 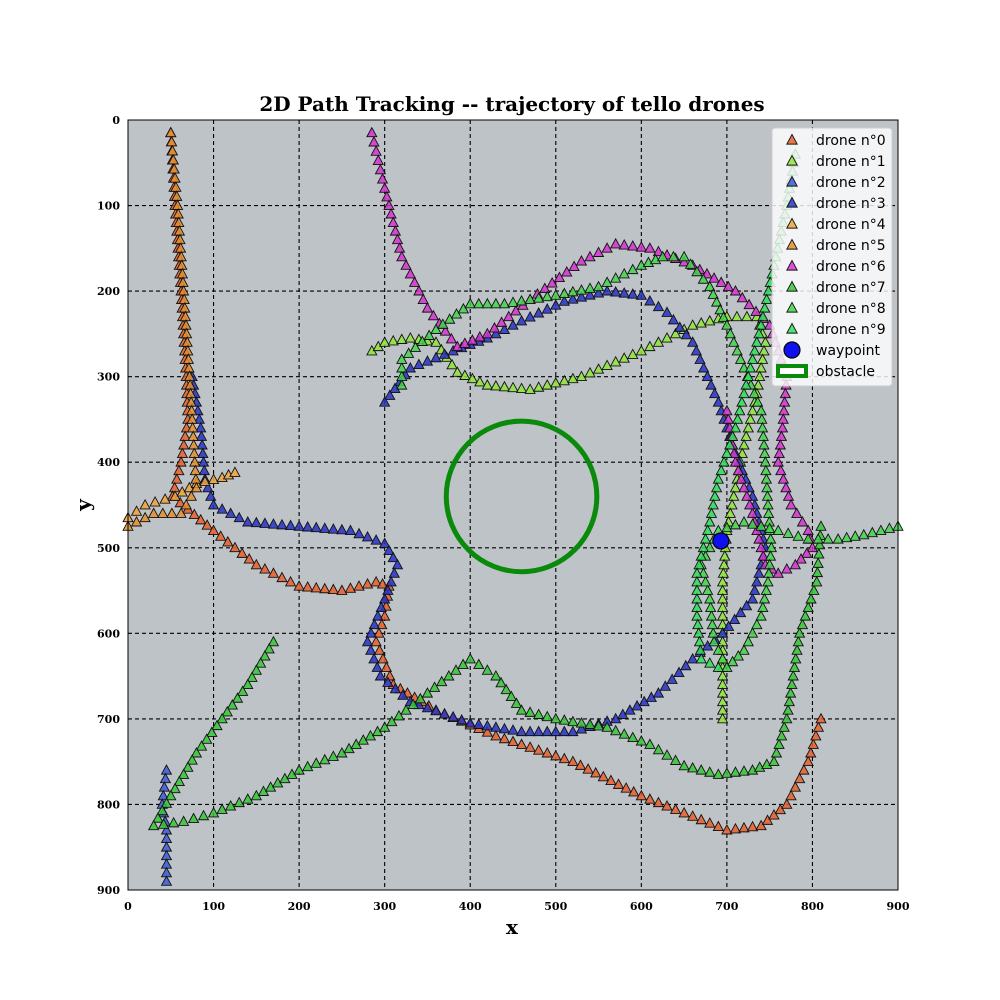 I want to click on legend-label: drone n°0, so click(x=851, y=141).